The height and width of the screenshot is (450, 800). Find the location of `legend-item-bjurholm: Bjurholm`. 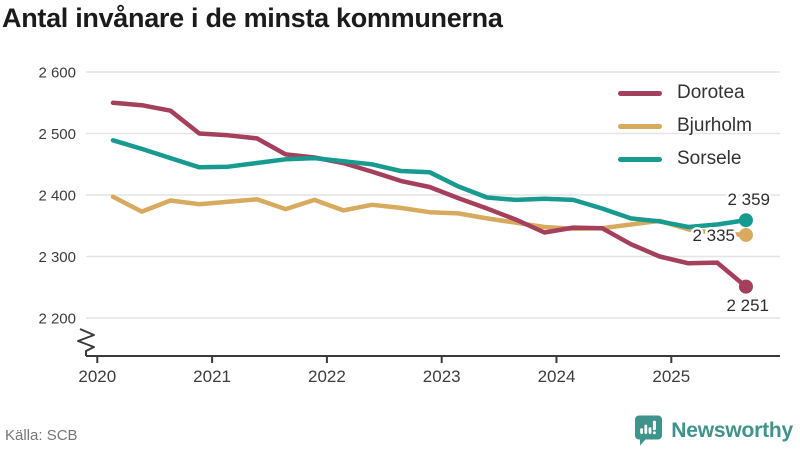

legend-item-bjurholm: Bjurholm is located at coordinates (685, 126).